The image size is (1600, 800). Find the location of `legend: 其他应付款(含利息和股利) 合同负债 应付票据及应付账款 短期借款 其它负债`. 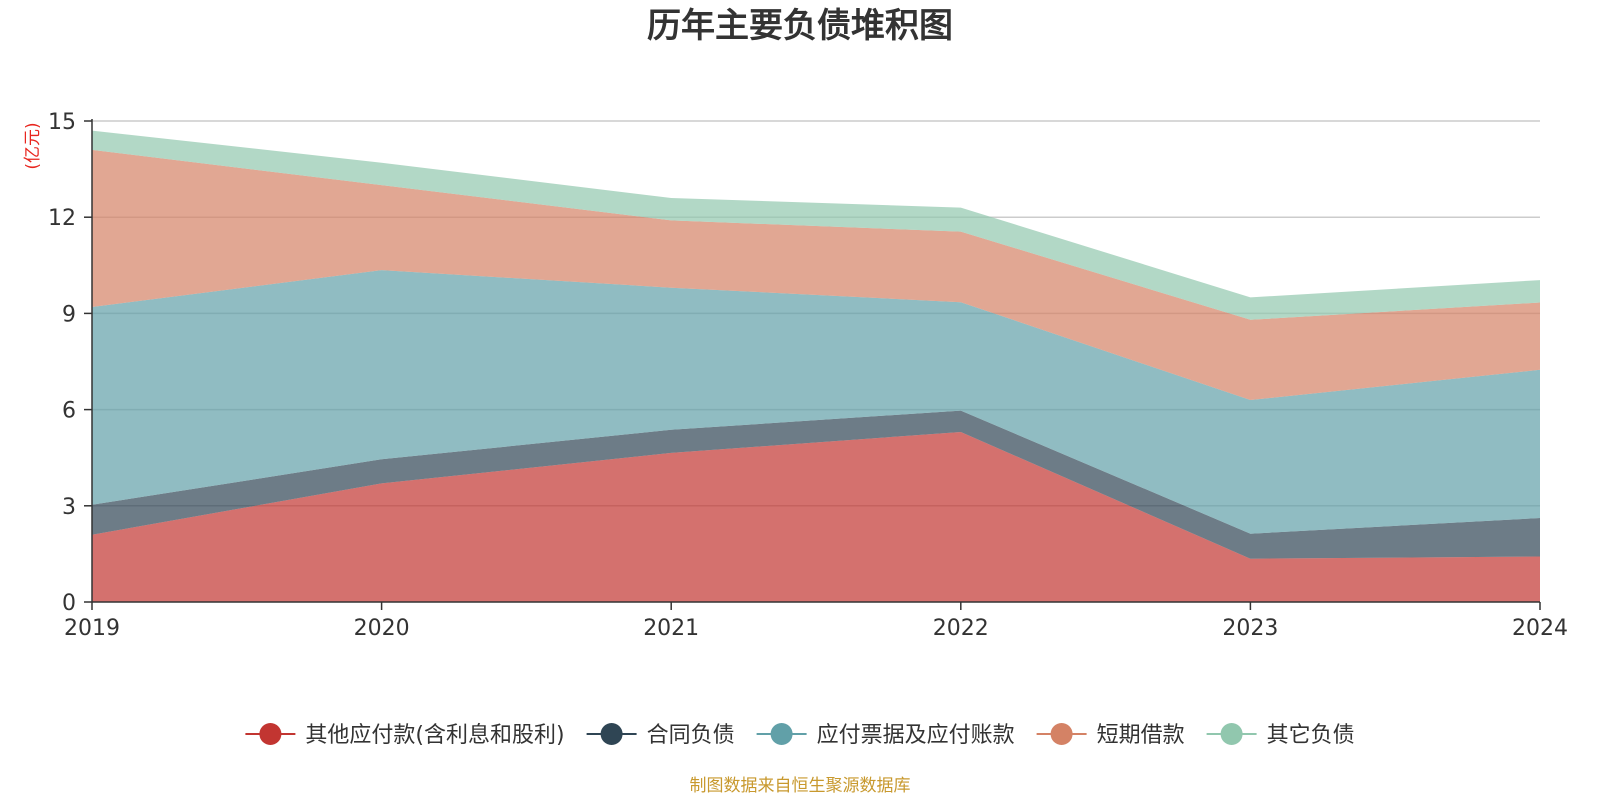

legend: 其他应付款(含利息和股利) 合同负债 应付票据及应付账款 短期借款 其它负债 is located at coordinates (800, 735).